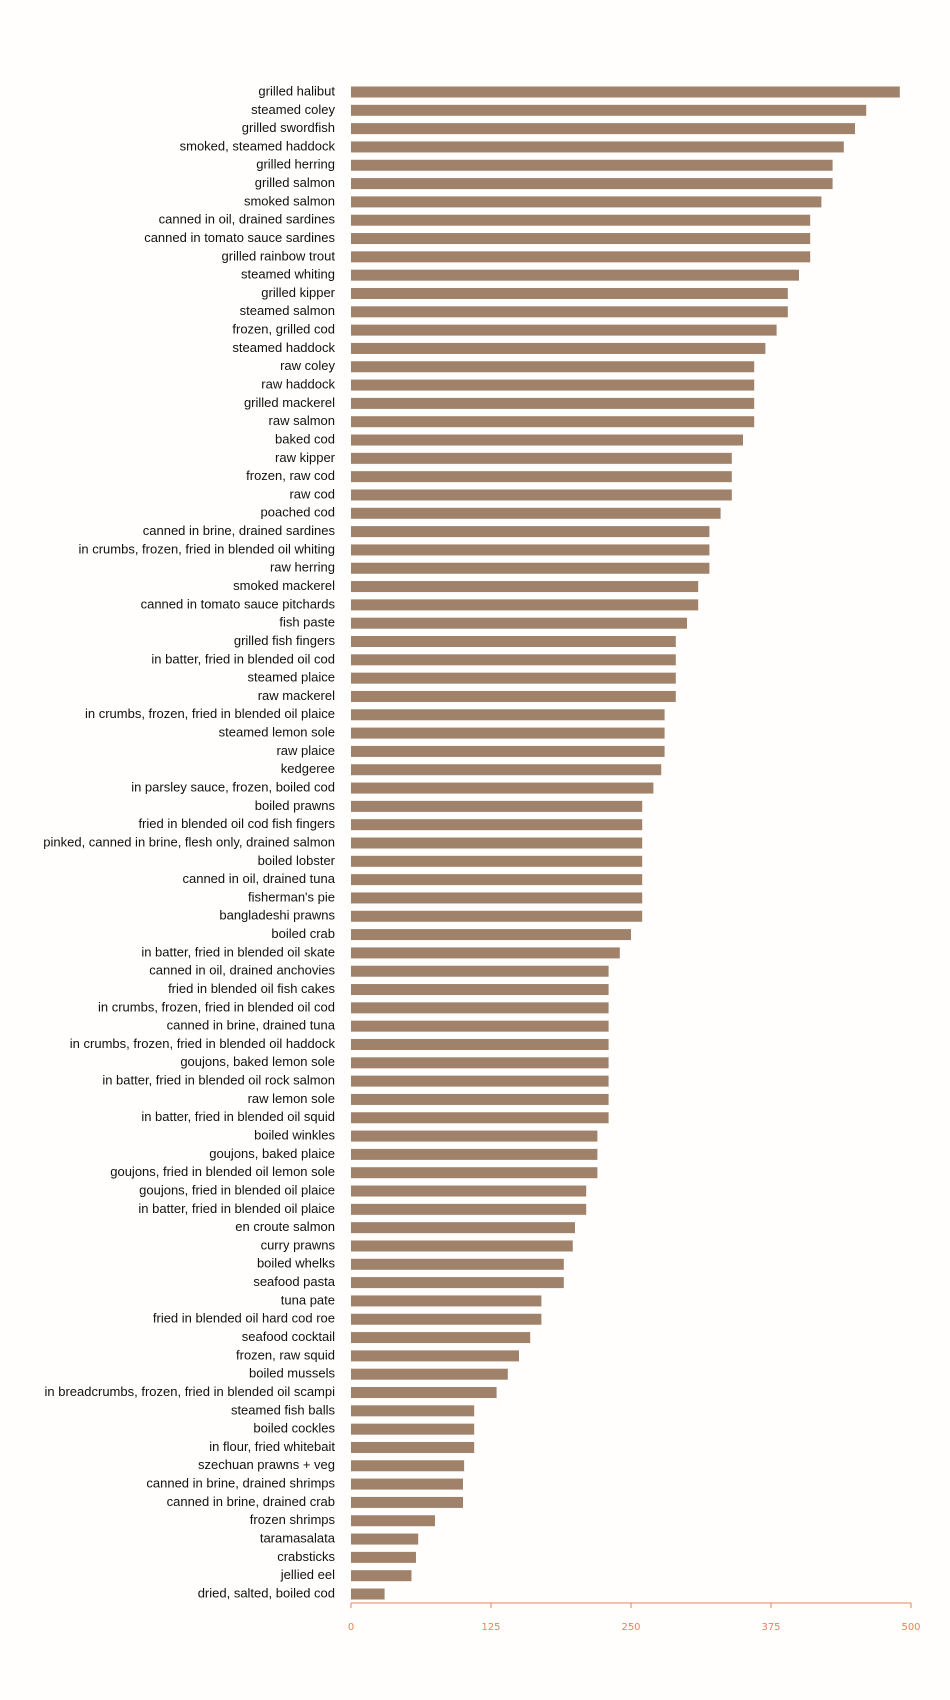 This screenshot has width=950, height=1700. Describe the element at coordinates (490, 1627) in the screenshot. I see `x-tick-label: 125` at that location.